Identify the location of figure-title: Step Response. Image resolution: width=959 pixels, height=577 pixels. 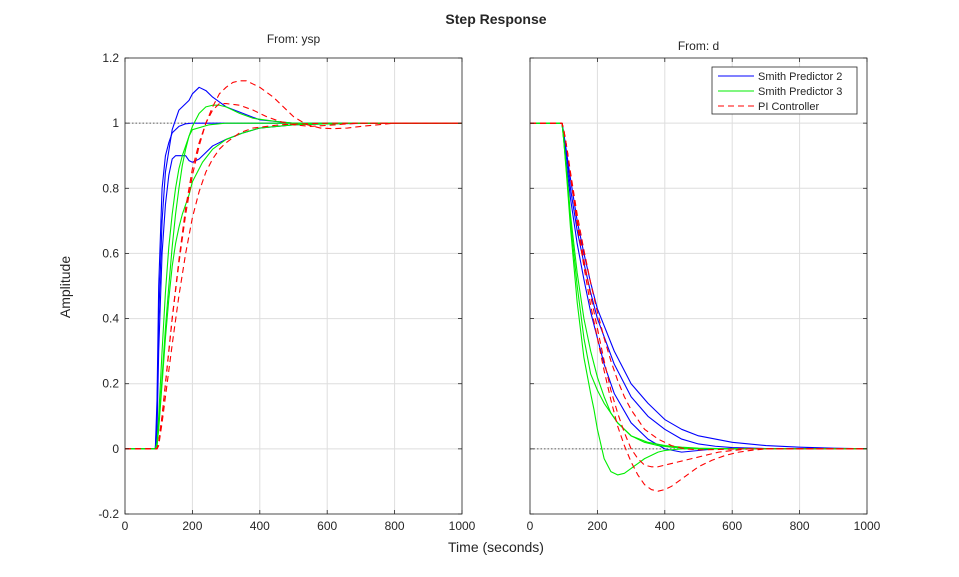
(495, 19).